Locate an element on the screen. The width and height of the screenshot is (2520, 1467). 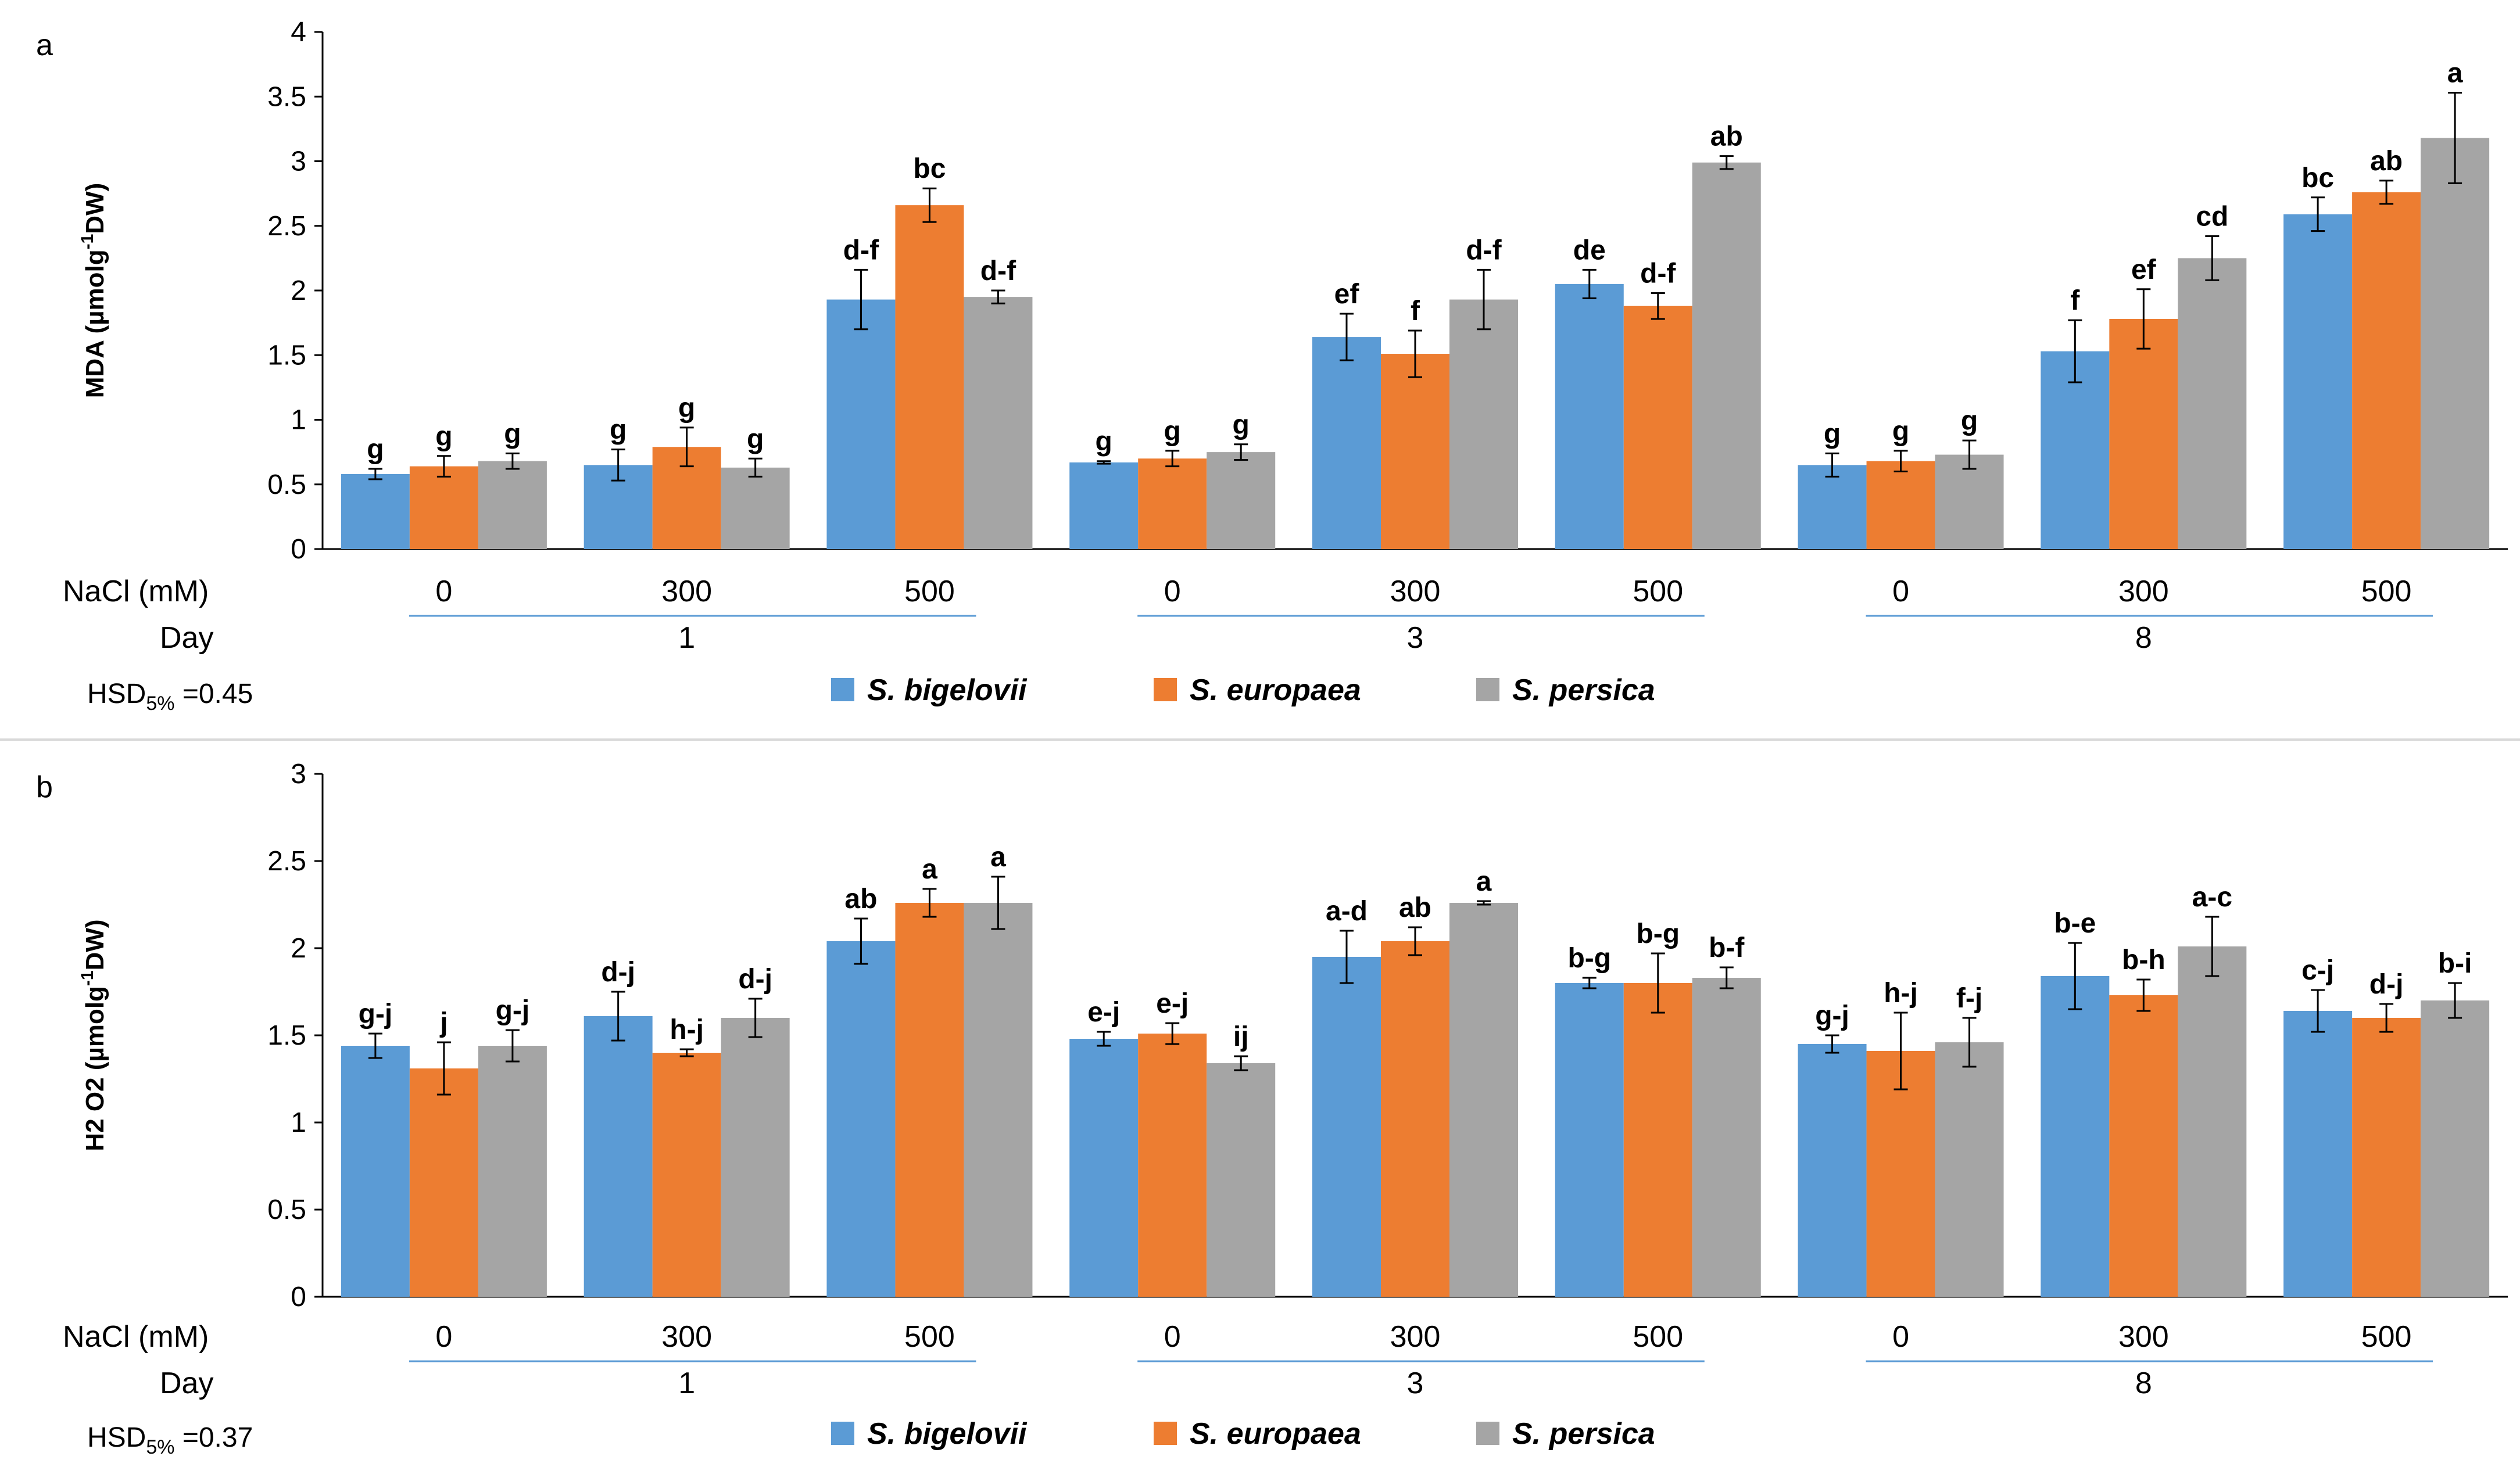
y-tick-label: 0.5 is located at coordinates (287, 1210).